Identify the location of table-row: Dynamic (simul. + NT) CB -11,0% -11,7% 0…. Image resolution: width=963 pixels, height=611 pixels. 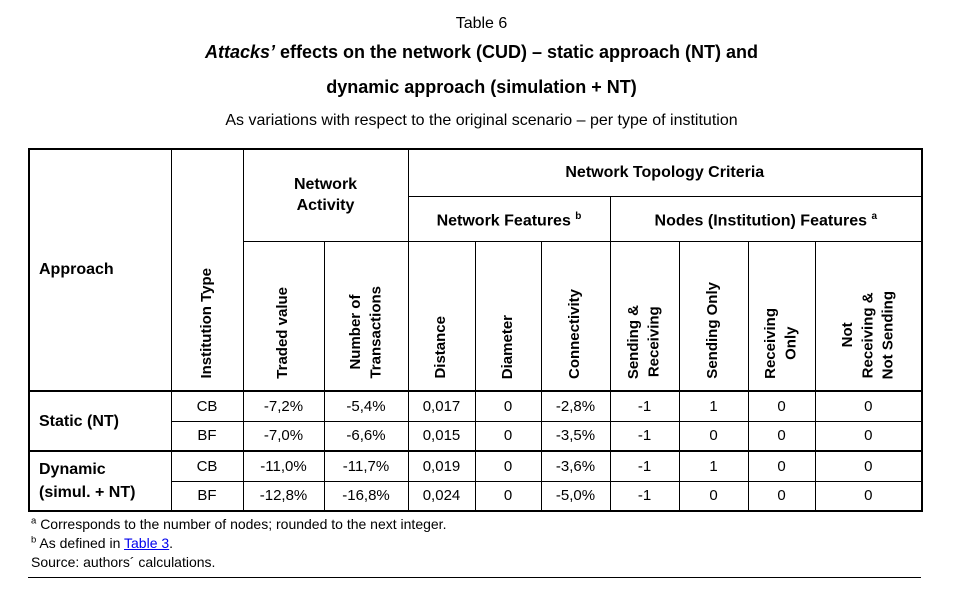
(475, 481).